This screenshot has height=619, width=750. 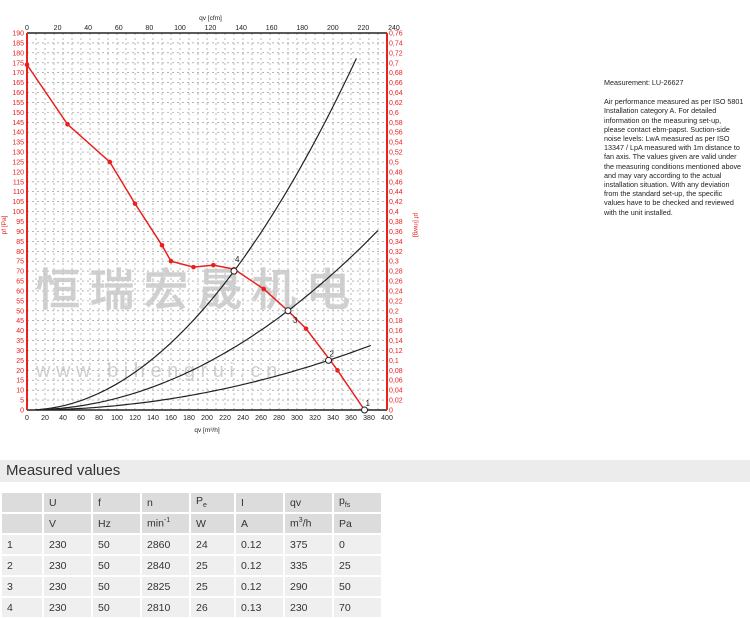 I want to click on y-tick-label: 30, so click(x=20, y=351).